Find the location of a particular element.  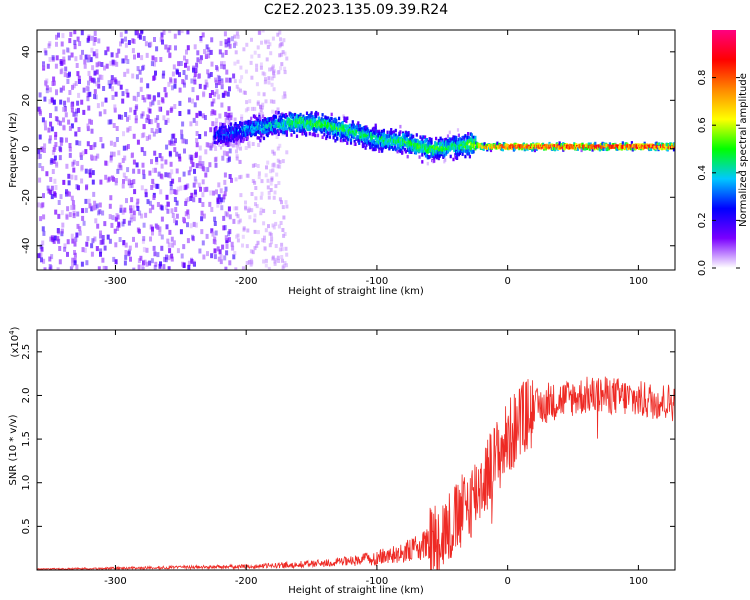

snr-y-scale-exponent: 4 is located at coordinates (12, 332).